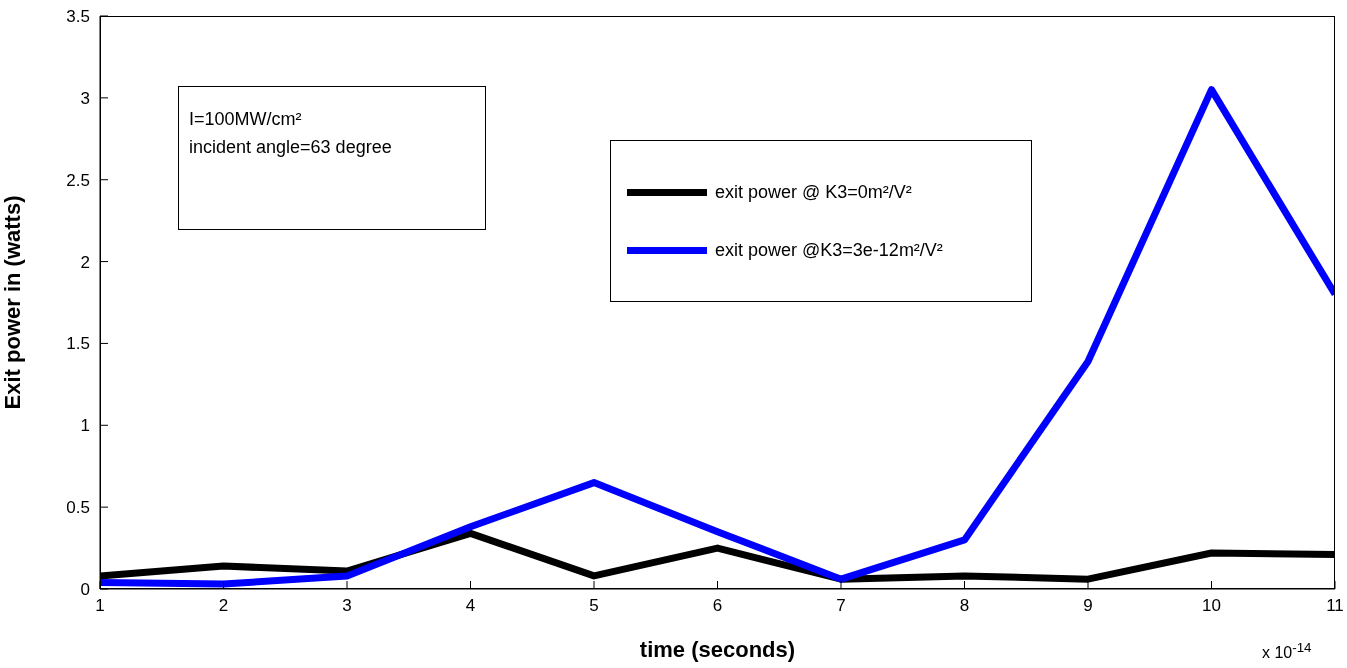 This screenshot has width=1347, height=668. I want to click on x-tick-label: 4, so click(470, 606).